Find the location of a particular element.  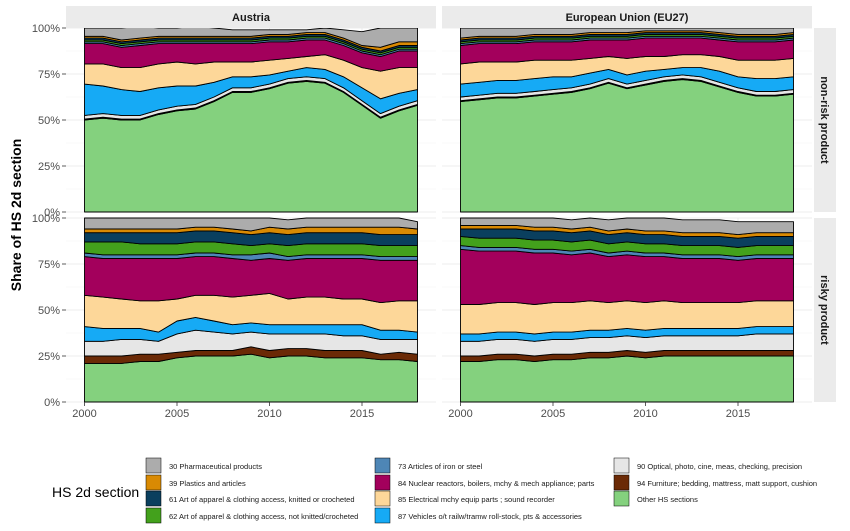

facet-label-austria: Austria is located at coordinates (251, 18).